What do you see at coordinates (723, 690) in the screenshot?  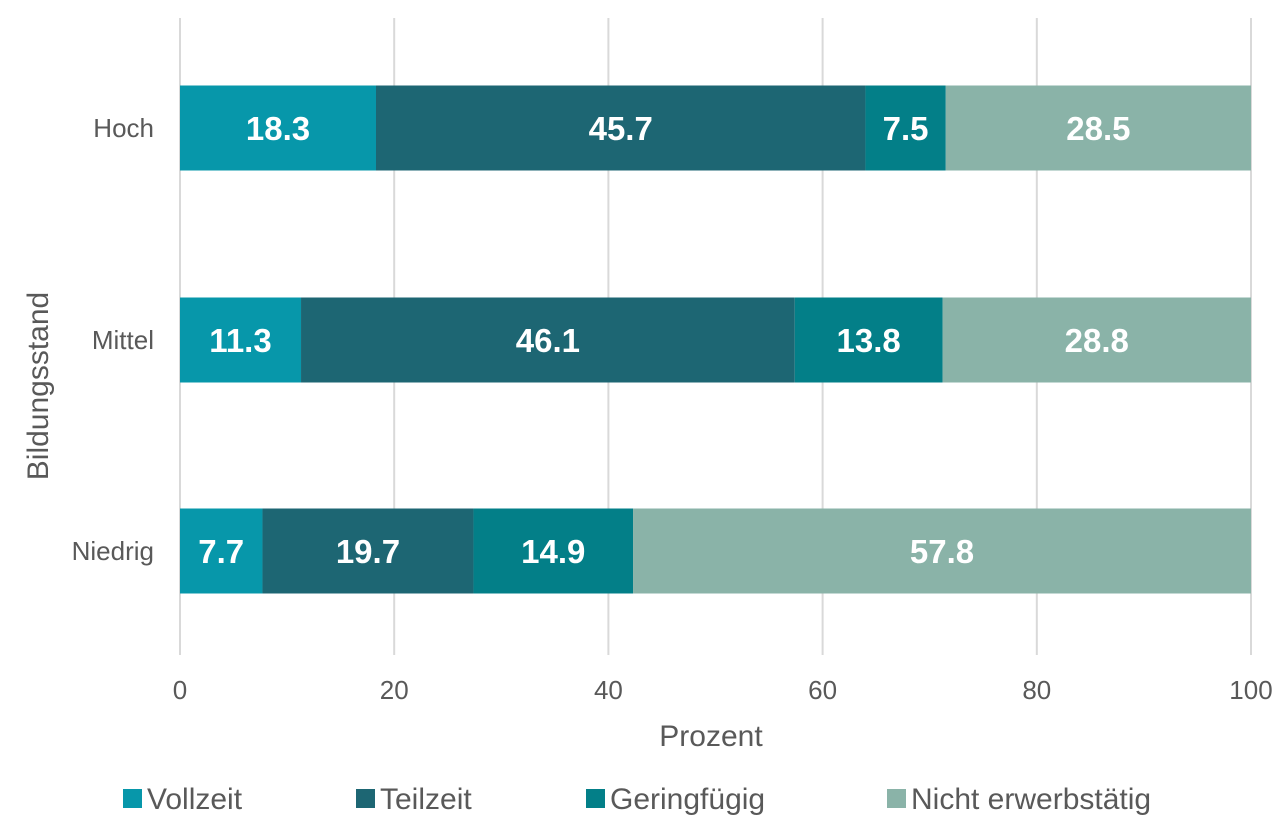 I see `x-tick-labels: 0 20 40 60 80 100` at bounding box center [723, 690].